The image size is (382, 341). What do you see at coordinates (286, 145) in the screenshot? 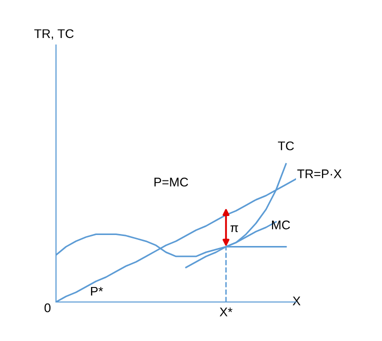
I see `series-label: TC` at bounding box center [286, 145].